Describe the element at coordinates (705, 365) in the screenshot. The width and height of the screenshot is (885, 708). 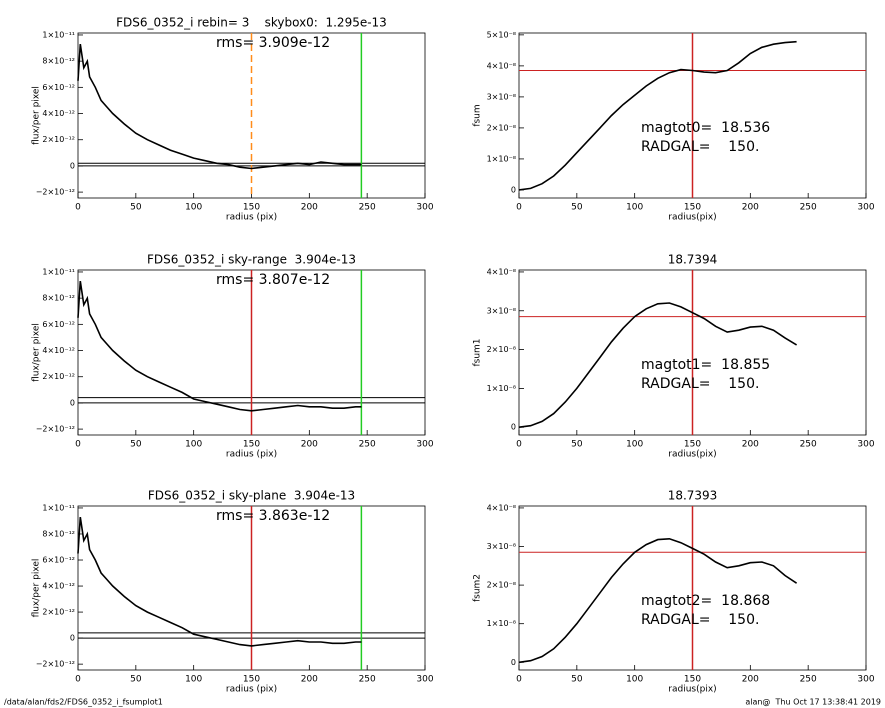
I see `annotation: magtot1= 18.855` at that location.